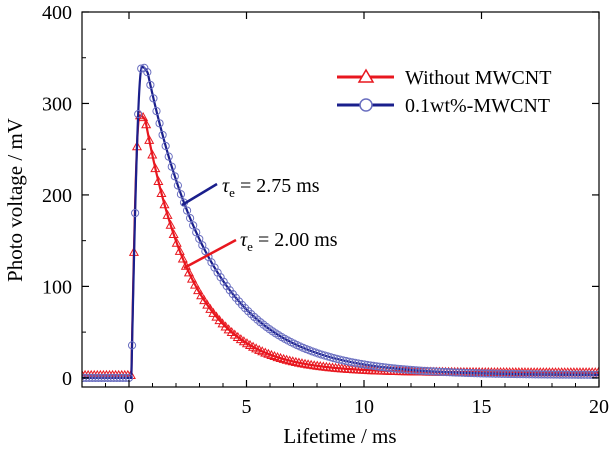  I want to click on legend-item: 0.1wt%-MWCNT, so click(443, 106).